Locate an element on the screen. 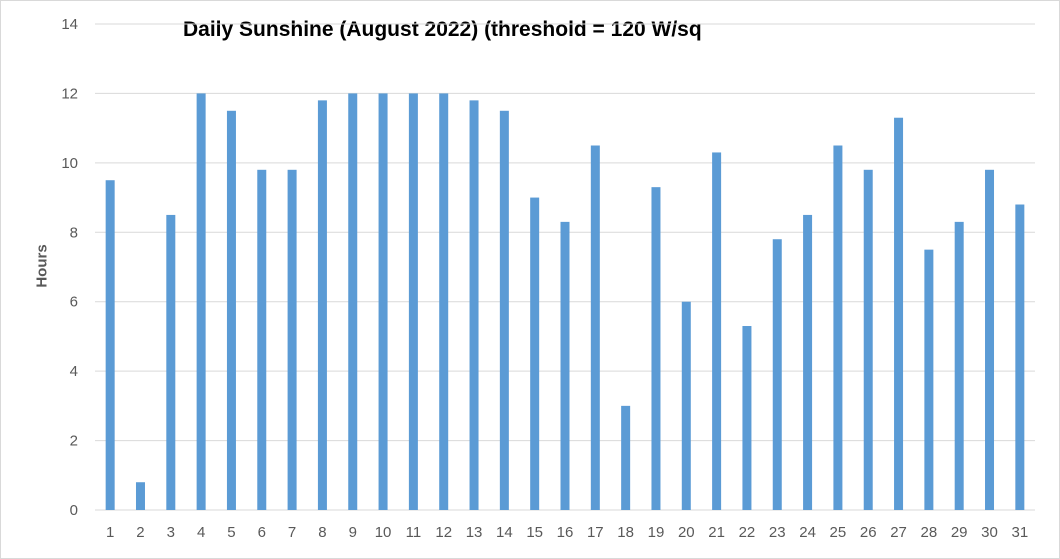  x-tick-label: 27 is located at coordinates (898, 532).